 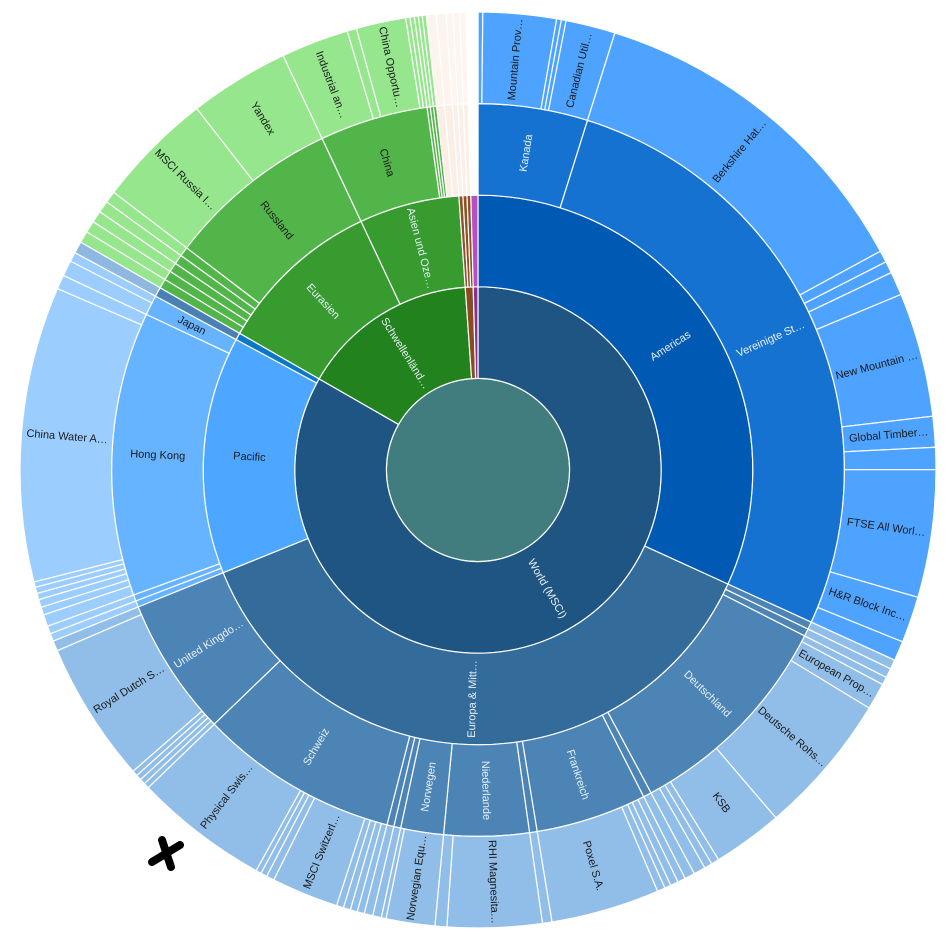 I want to click on sunburst-center, so click(x=478, y=470).